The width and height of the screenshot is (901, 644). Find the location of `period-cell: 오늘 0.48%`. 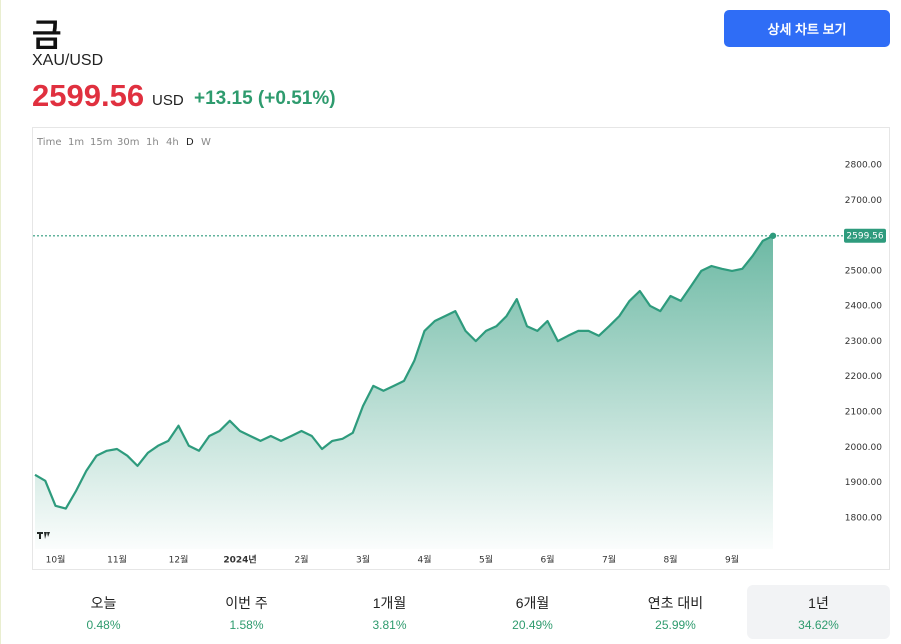

period-cell: 오늘 0.48% is located at coordinates (103, 612).